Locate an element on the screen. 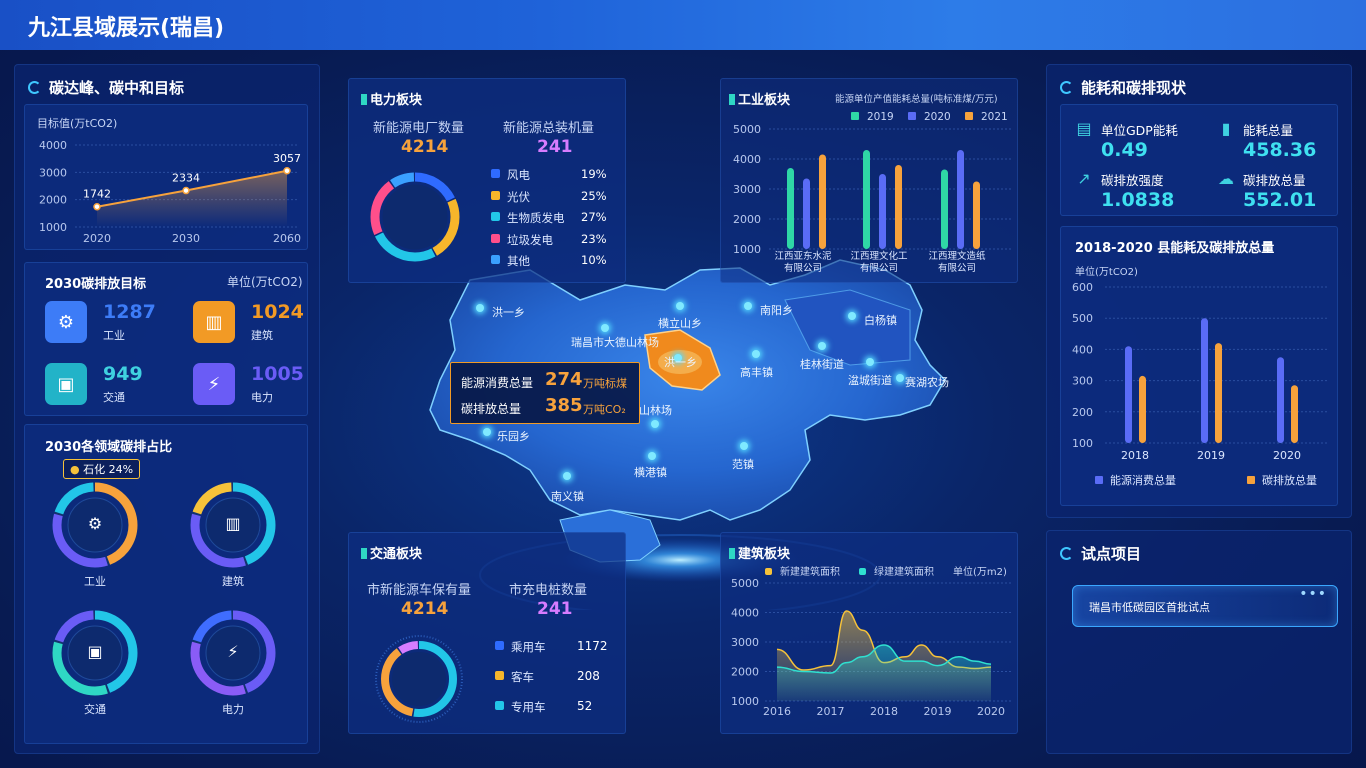  energy-legend-label: 碳排放总量 is located at coordinates (1289, 480).